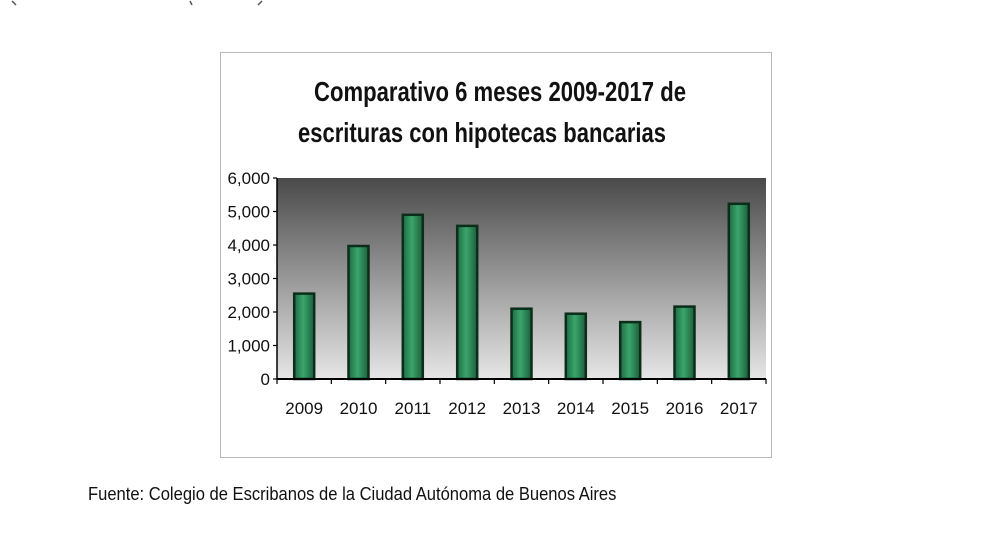 The width and height of the screenshot is (1000, 540). What do you see at coordinates (248, 245) in the screenshot?
I see `y-tick-label: 4,000` at bounding box center [248, 245].